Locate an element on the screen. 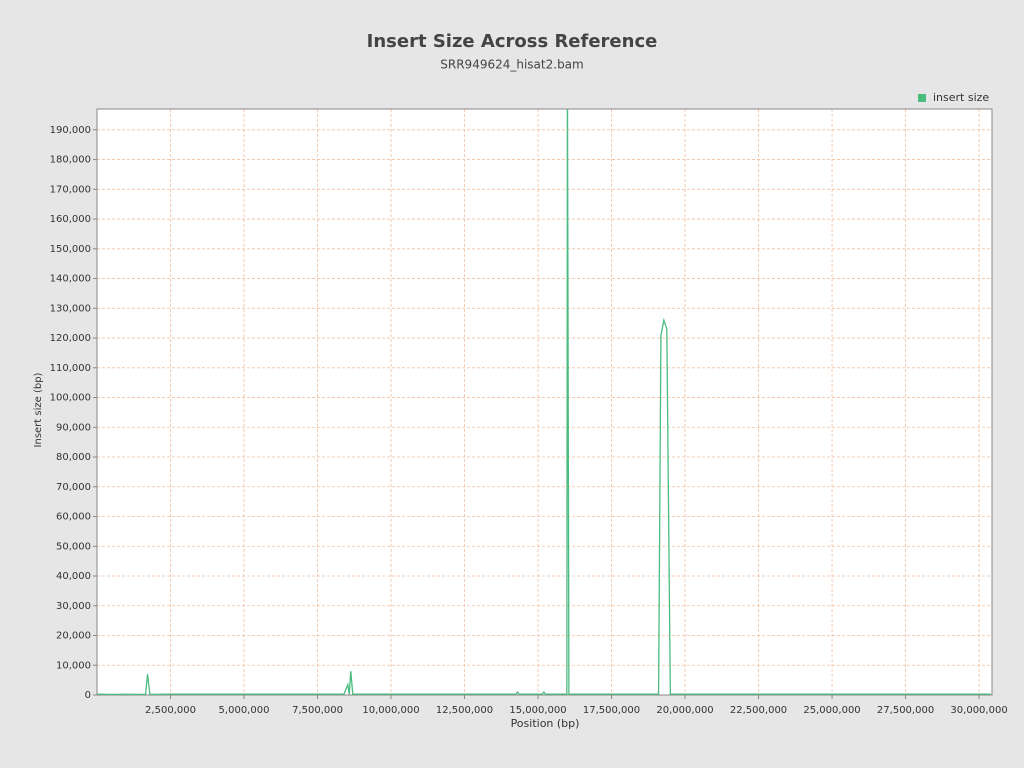  y-tick-label: 20,000 is located at coordinates (73, 636).